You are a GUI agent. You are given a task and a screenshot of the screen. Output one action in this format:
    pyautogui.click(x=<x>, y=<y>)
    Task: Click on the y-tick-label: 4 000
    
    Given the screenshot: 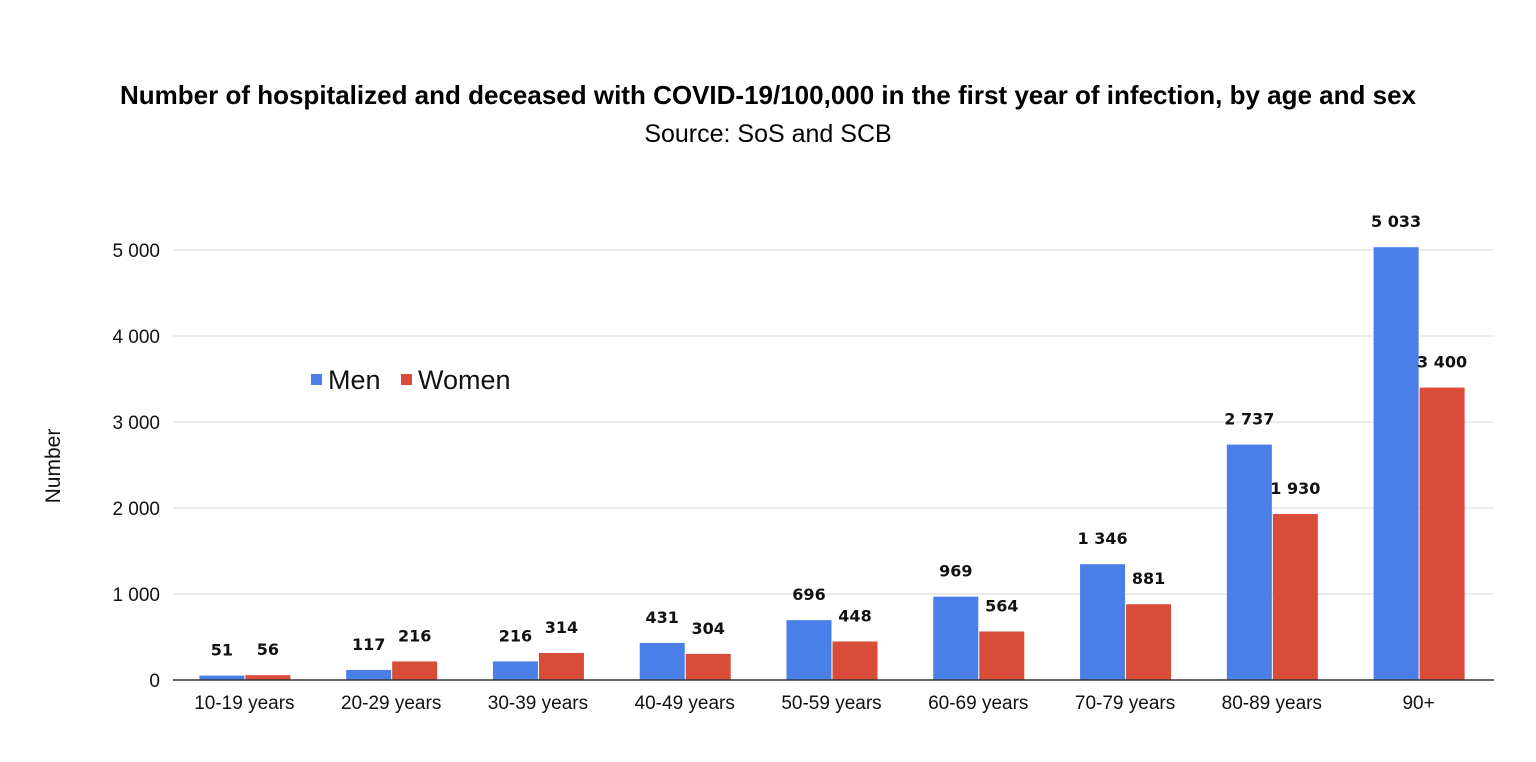 What is the action you would take?
    pyautogui.click(x=136, y=337)
    